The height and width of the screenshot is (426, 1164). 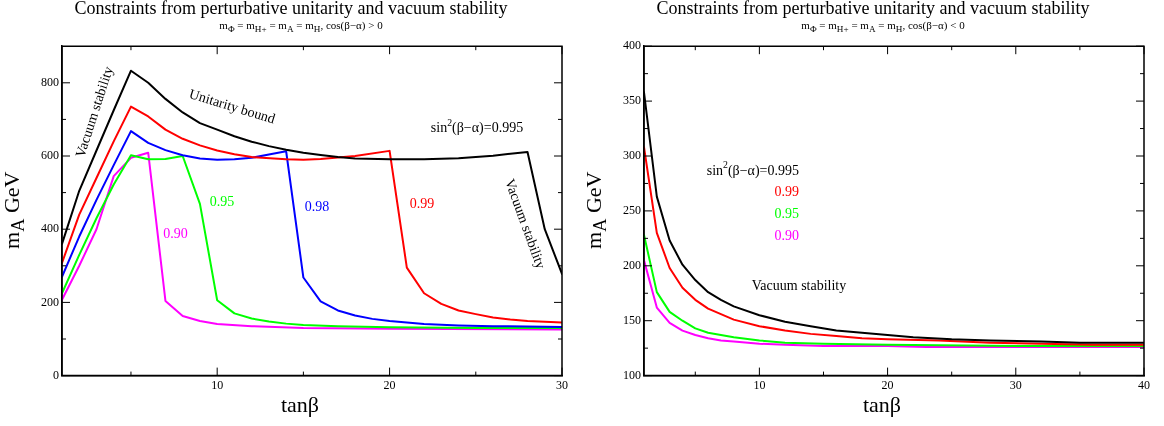 I want to click on y-tick-label: 350, so click(x=632, y=100).